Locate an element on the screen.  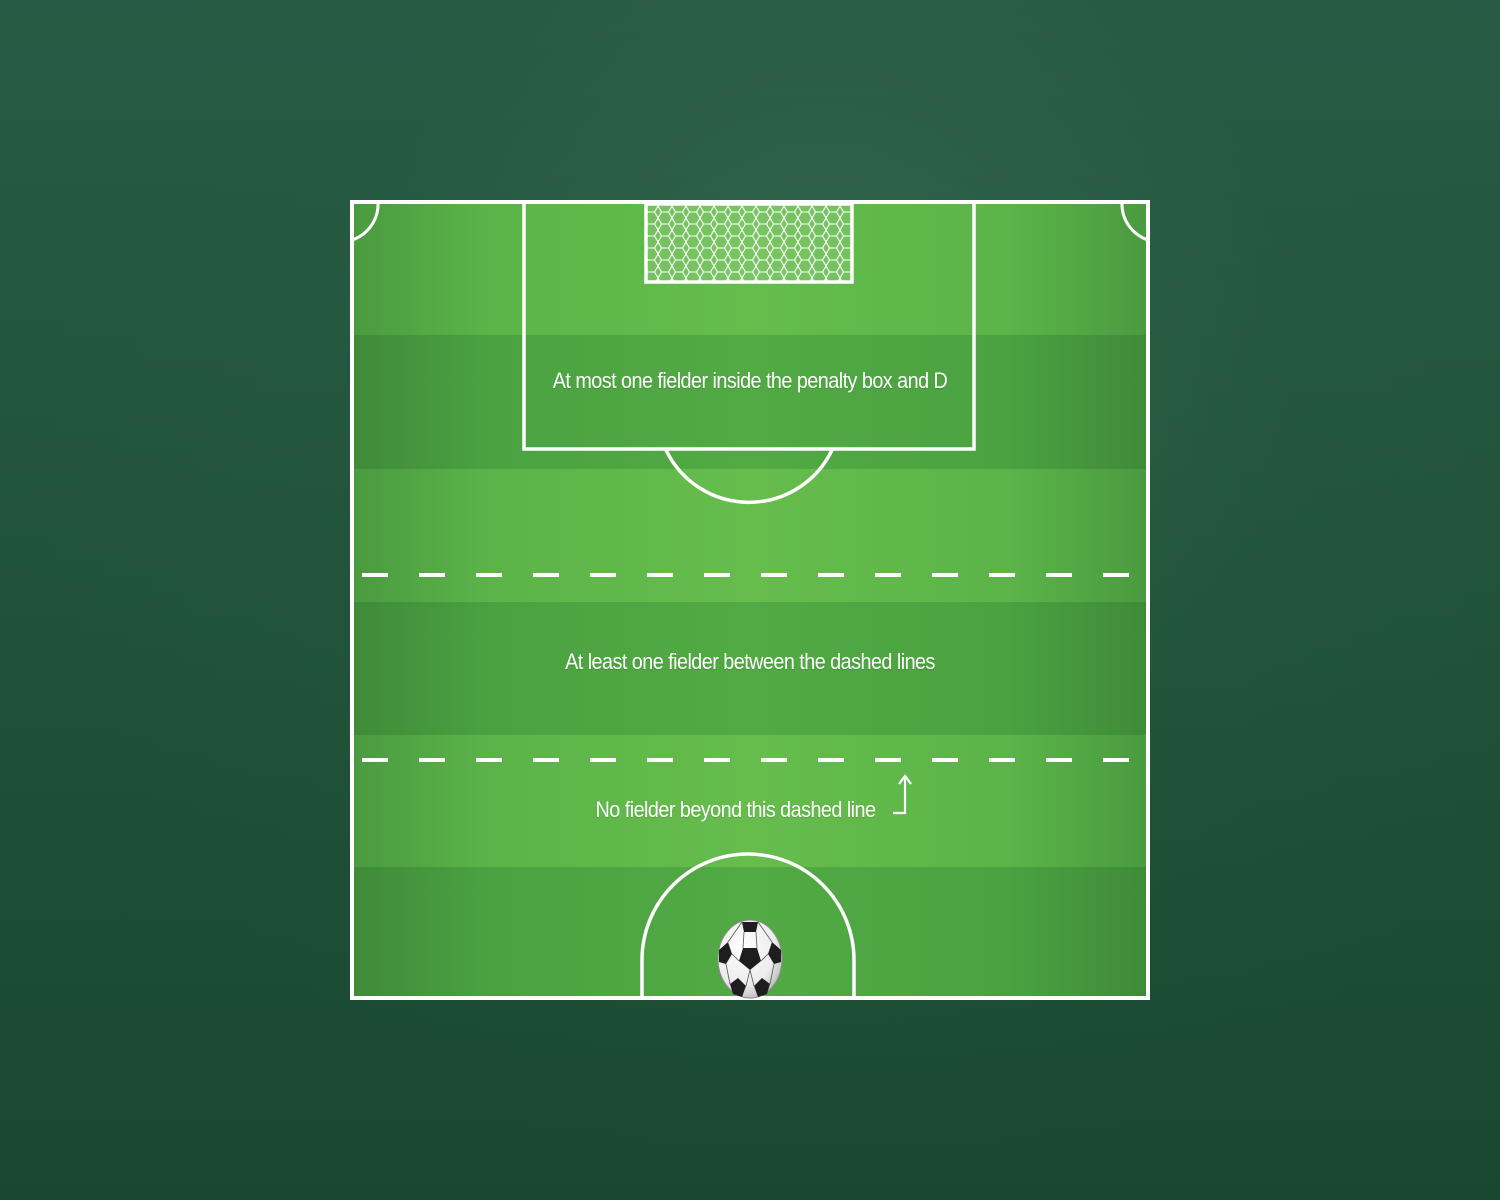
goal-net-icon is located at coordinates (749, 243).